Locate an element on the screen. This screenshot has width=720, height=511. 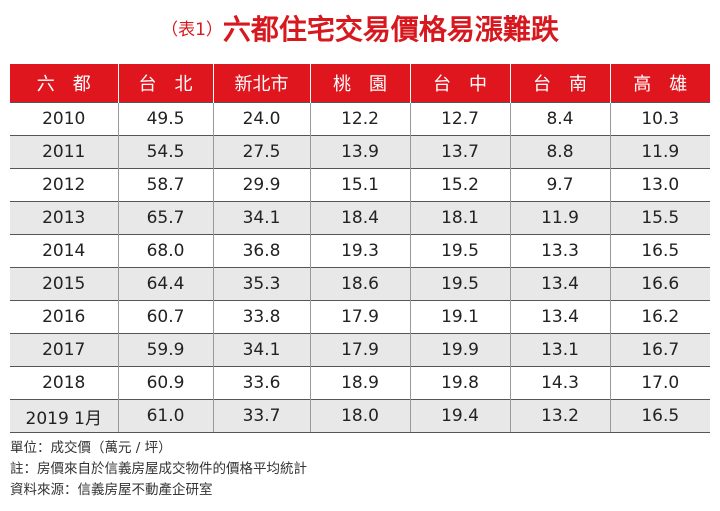
price-cell: 17.0 is located at coordinates (659, 383).